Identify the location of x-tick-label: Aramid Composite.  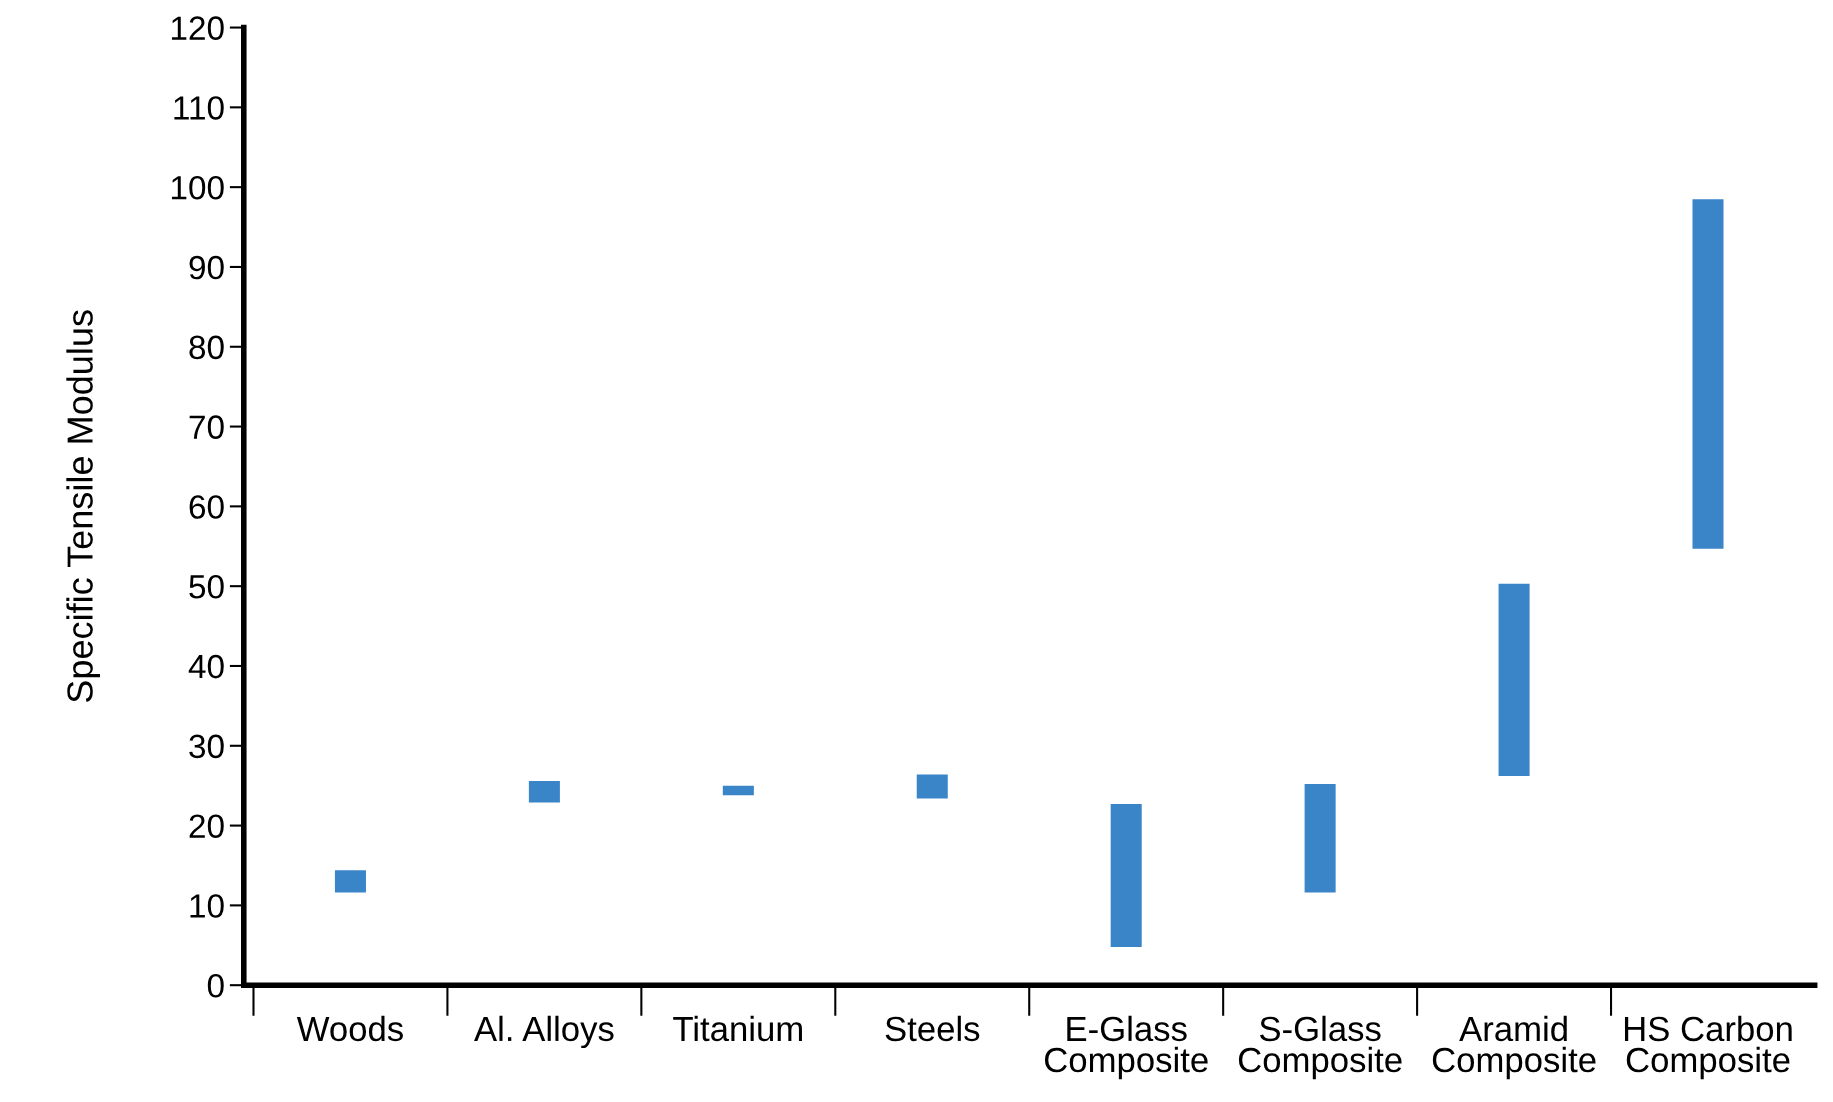
(1514, 1047).